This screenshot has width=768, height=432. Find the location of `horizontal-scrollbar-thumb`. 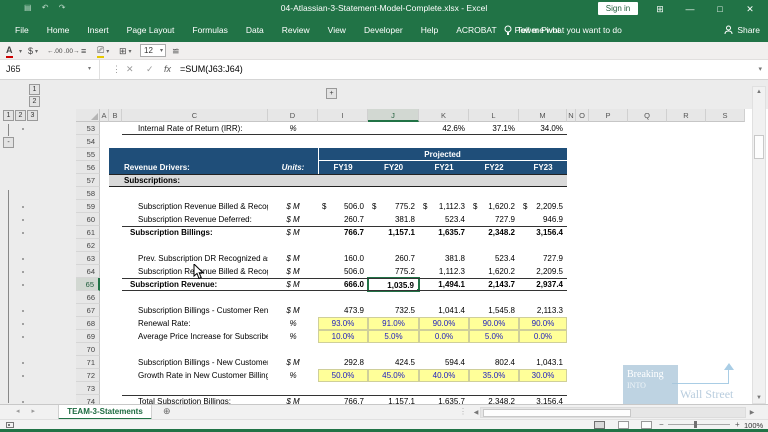

horizontal-scrollbar-thumb is located at coordinates (557, 413).